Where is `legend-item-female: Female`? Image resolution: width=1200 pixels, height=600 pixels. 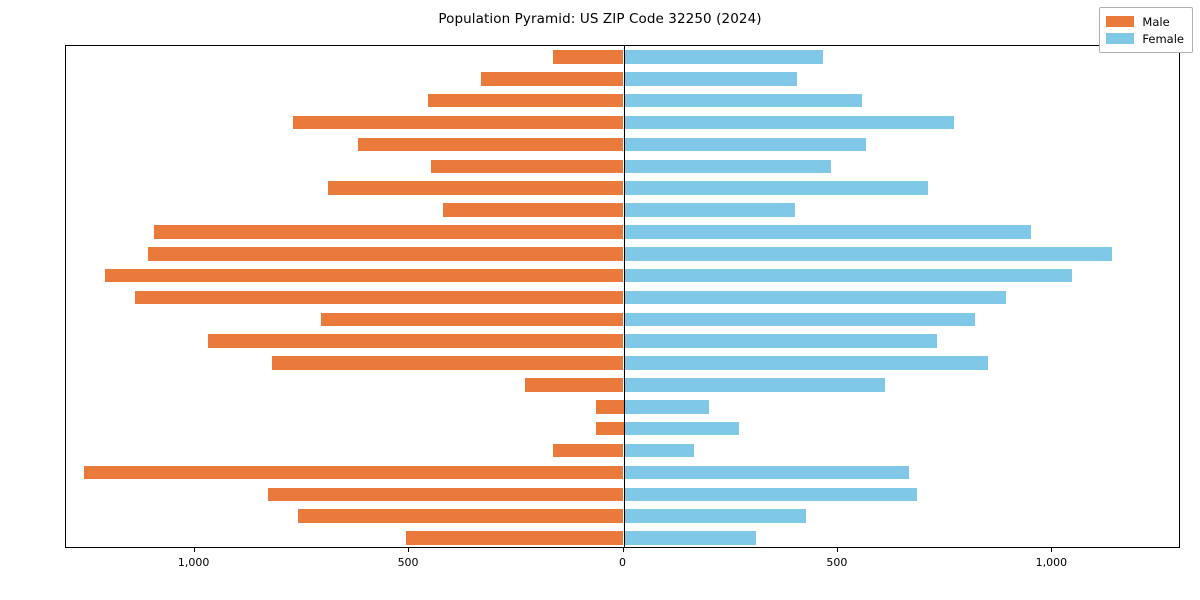 legend-item-female: Female is located at coordinates (1145, 38).